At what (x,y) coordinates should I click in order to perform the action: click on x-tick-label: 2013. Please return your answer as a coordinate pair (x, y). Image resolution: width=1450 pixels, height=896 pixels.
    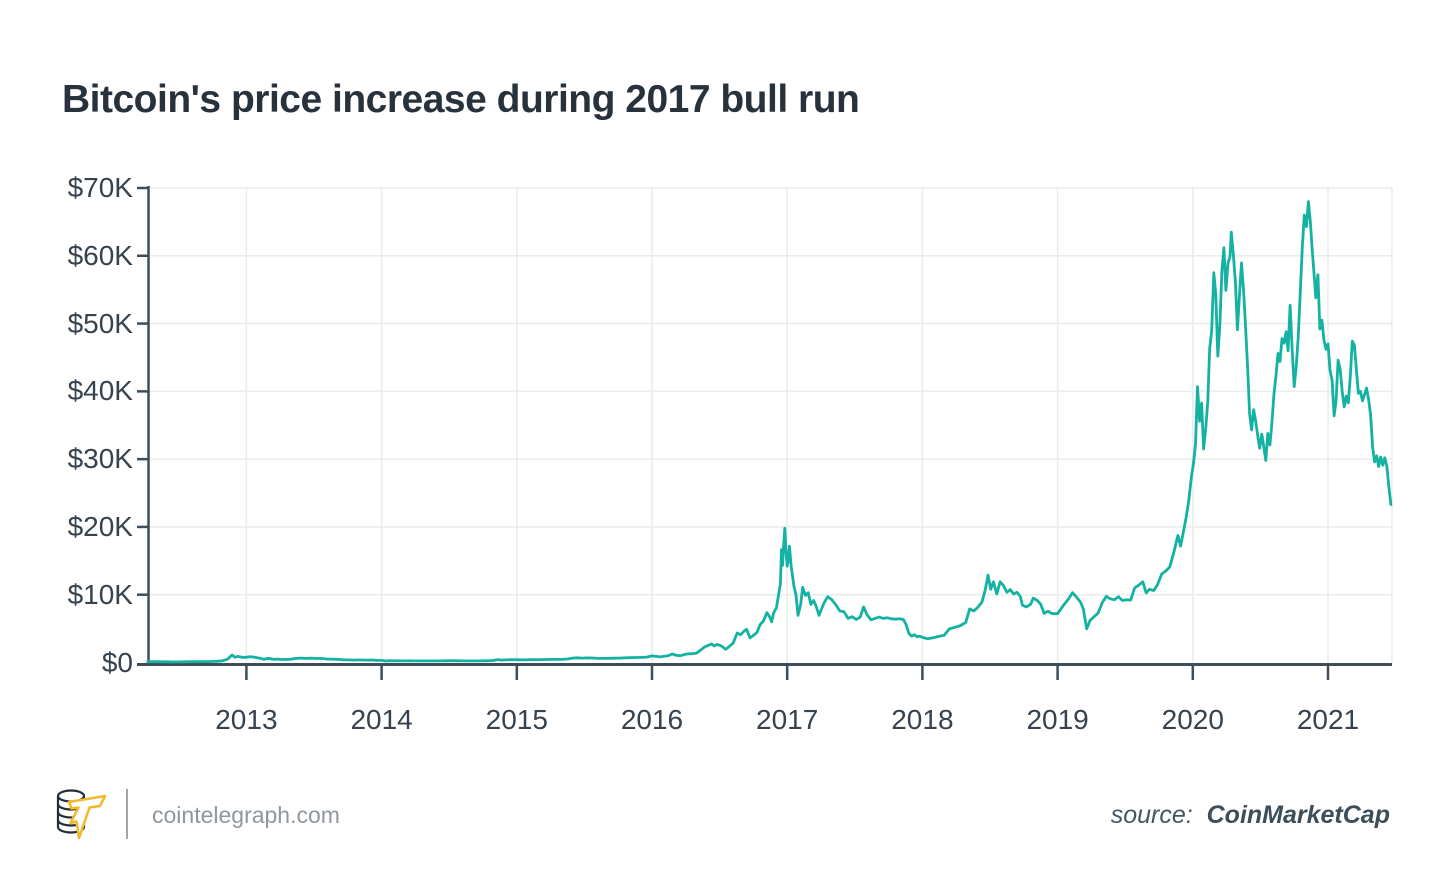
    Looking at the image, I should click on (246, 719).